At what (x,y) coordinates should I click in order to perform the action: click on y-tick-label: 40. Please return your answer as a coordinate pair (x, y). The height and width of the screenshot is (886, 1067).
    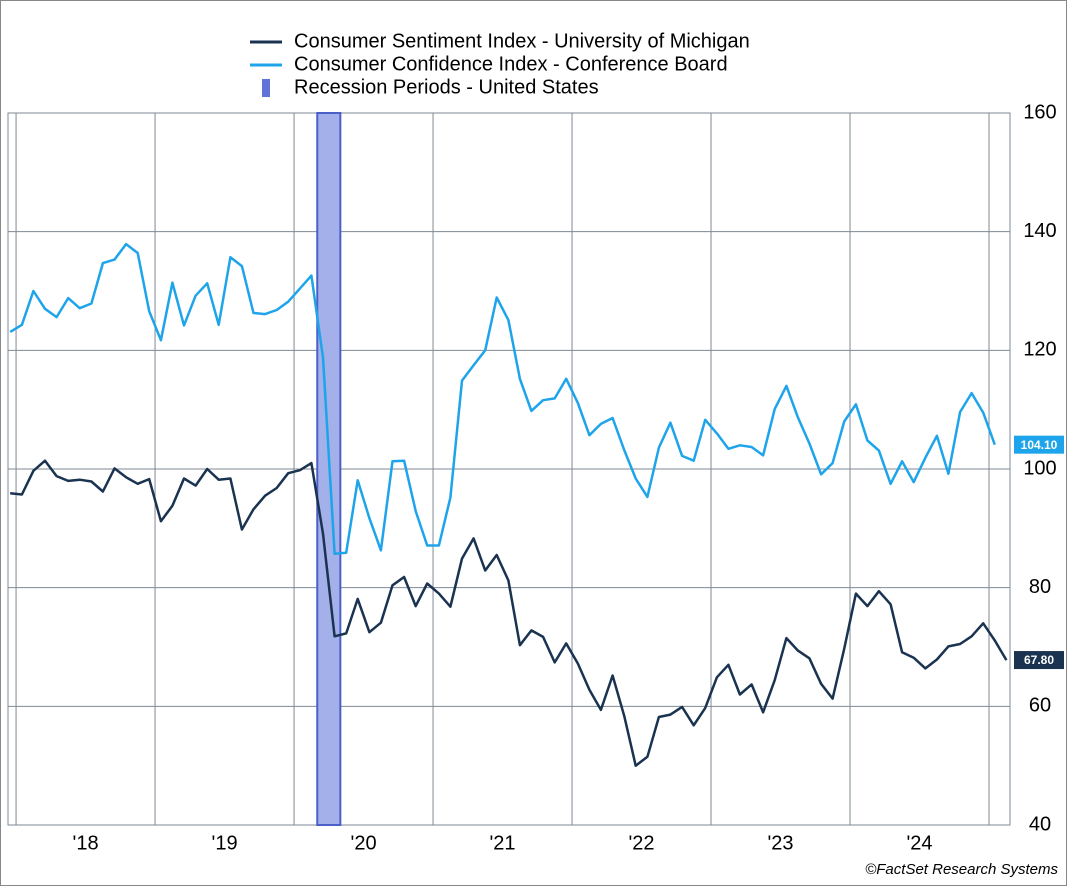
    Looking at the image, I should click on (1040, 824).